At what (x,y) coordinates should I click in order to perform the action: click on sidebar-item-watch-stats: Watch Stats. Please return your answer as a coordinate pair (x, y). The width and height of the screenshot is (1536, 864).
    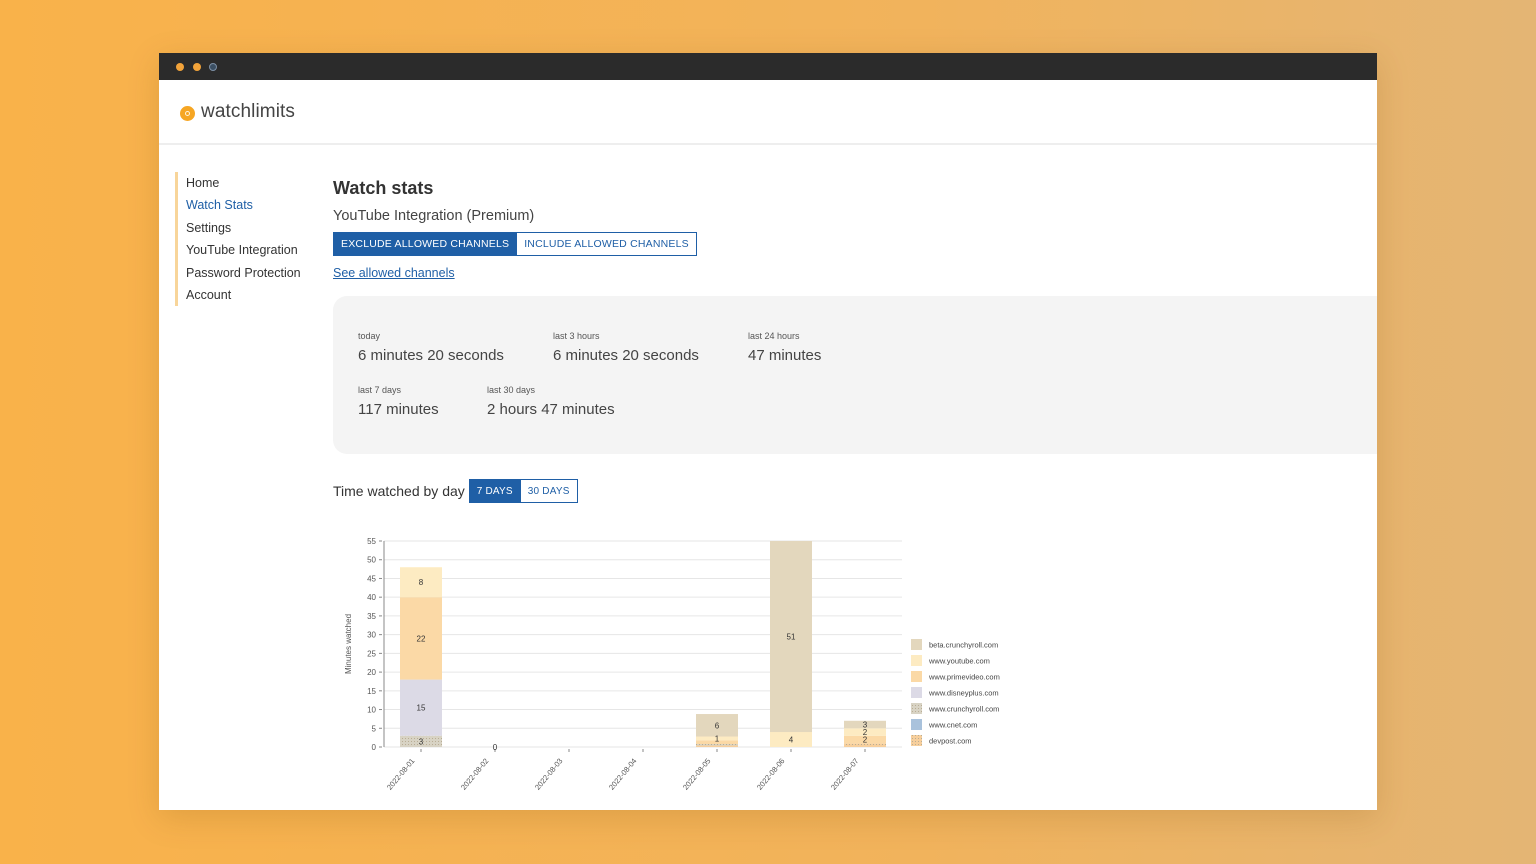
    Looking at the image, I should click on (219, 205).